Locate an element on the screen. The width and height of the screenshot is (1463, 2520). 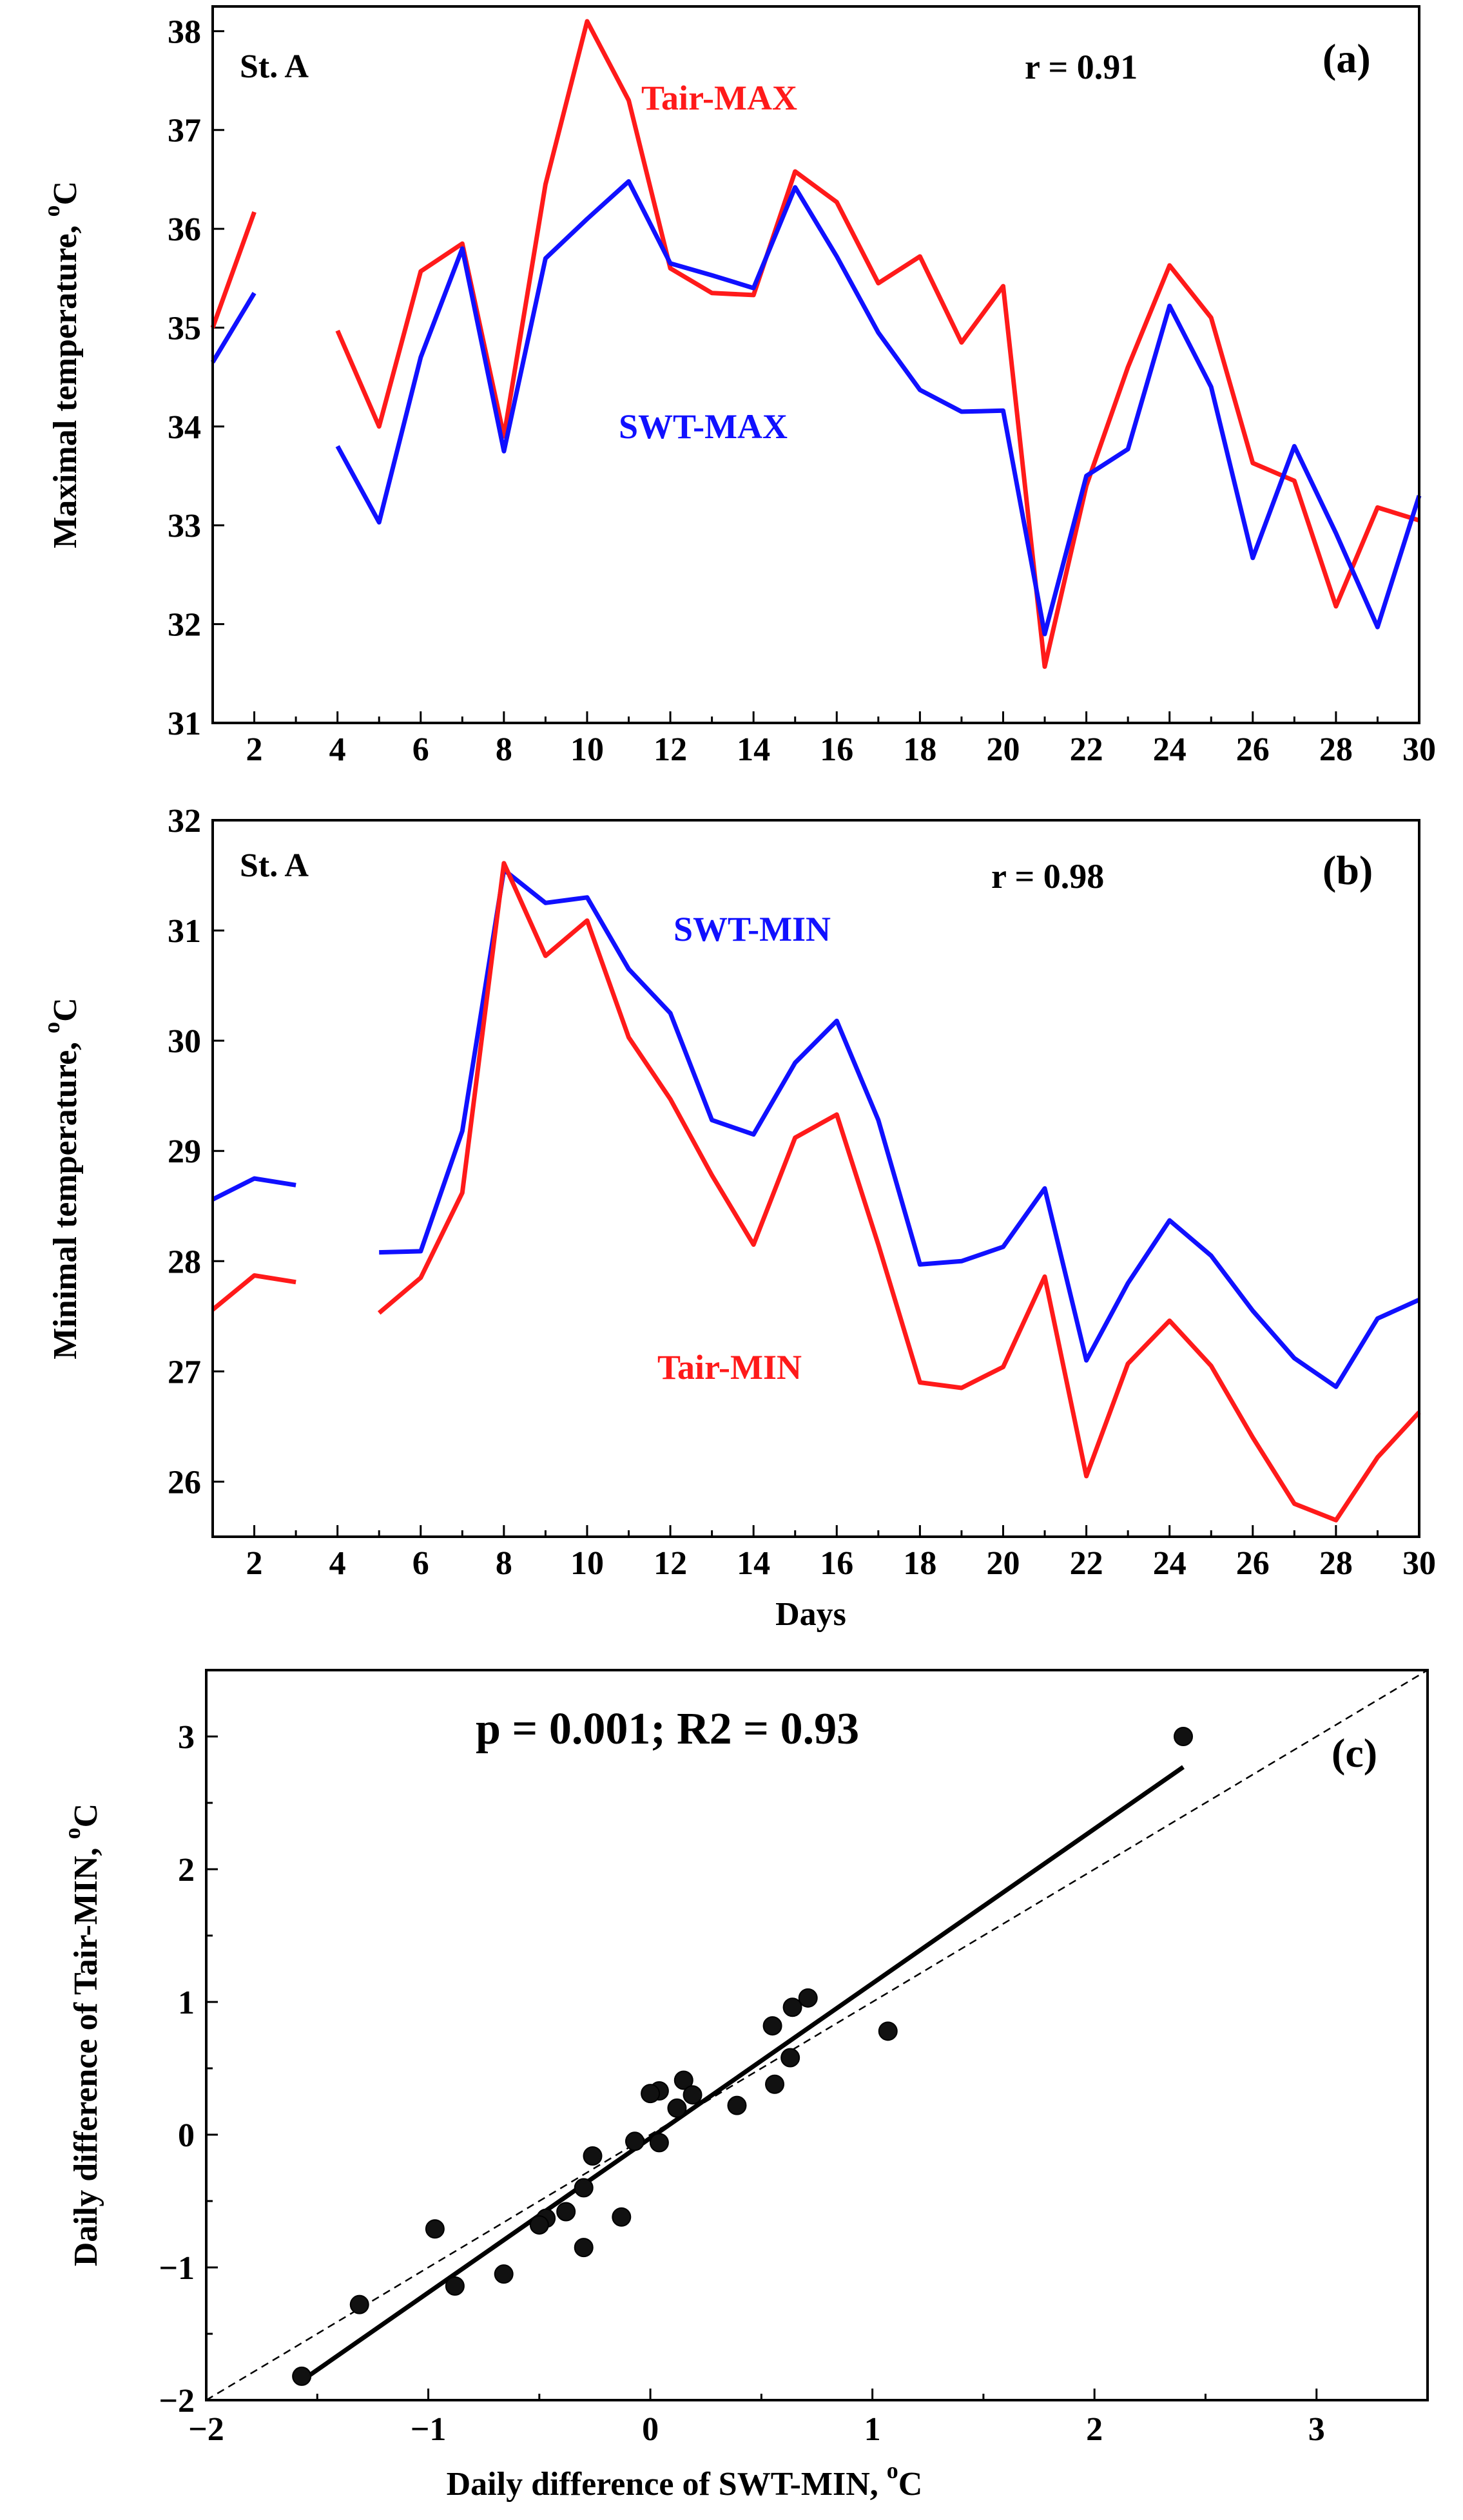
panel-c-x-axis-title: Daily difference of SWT-MIN, oC is located at coordinates (685, 2480).